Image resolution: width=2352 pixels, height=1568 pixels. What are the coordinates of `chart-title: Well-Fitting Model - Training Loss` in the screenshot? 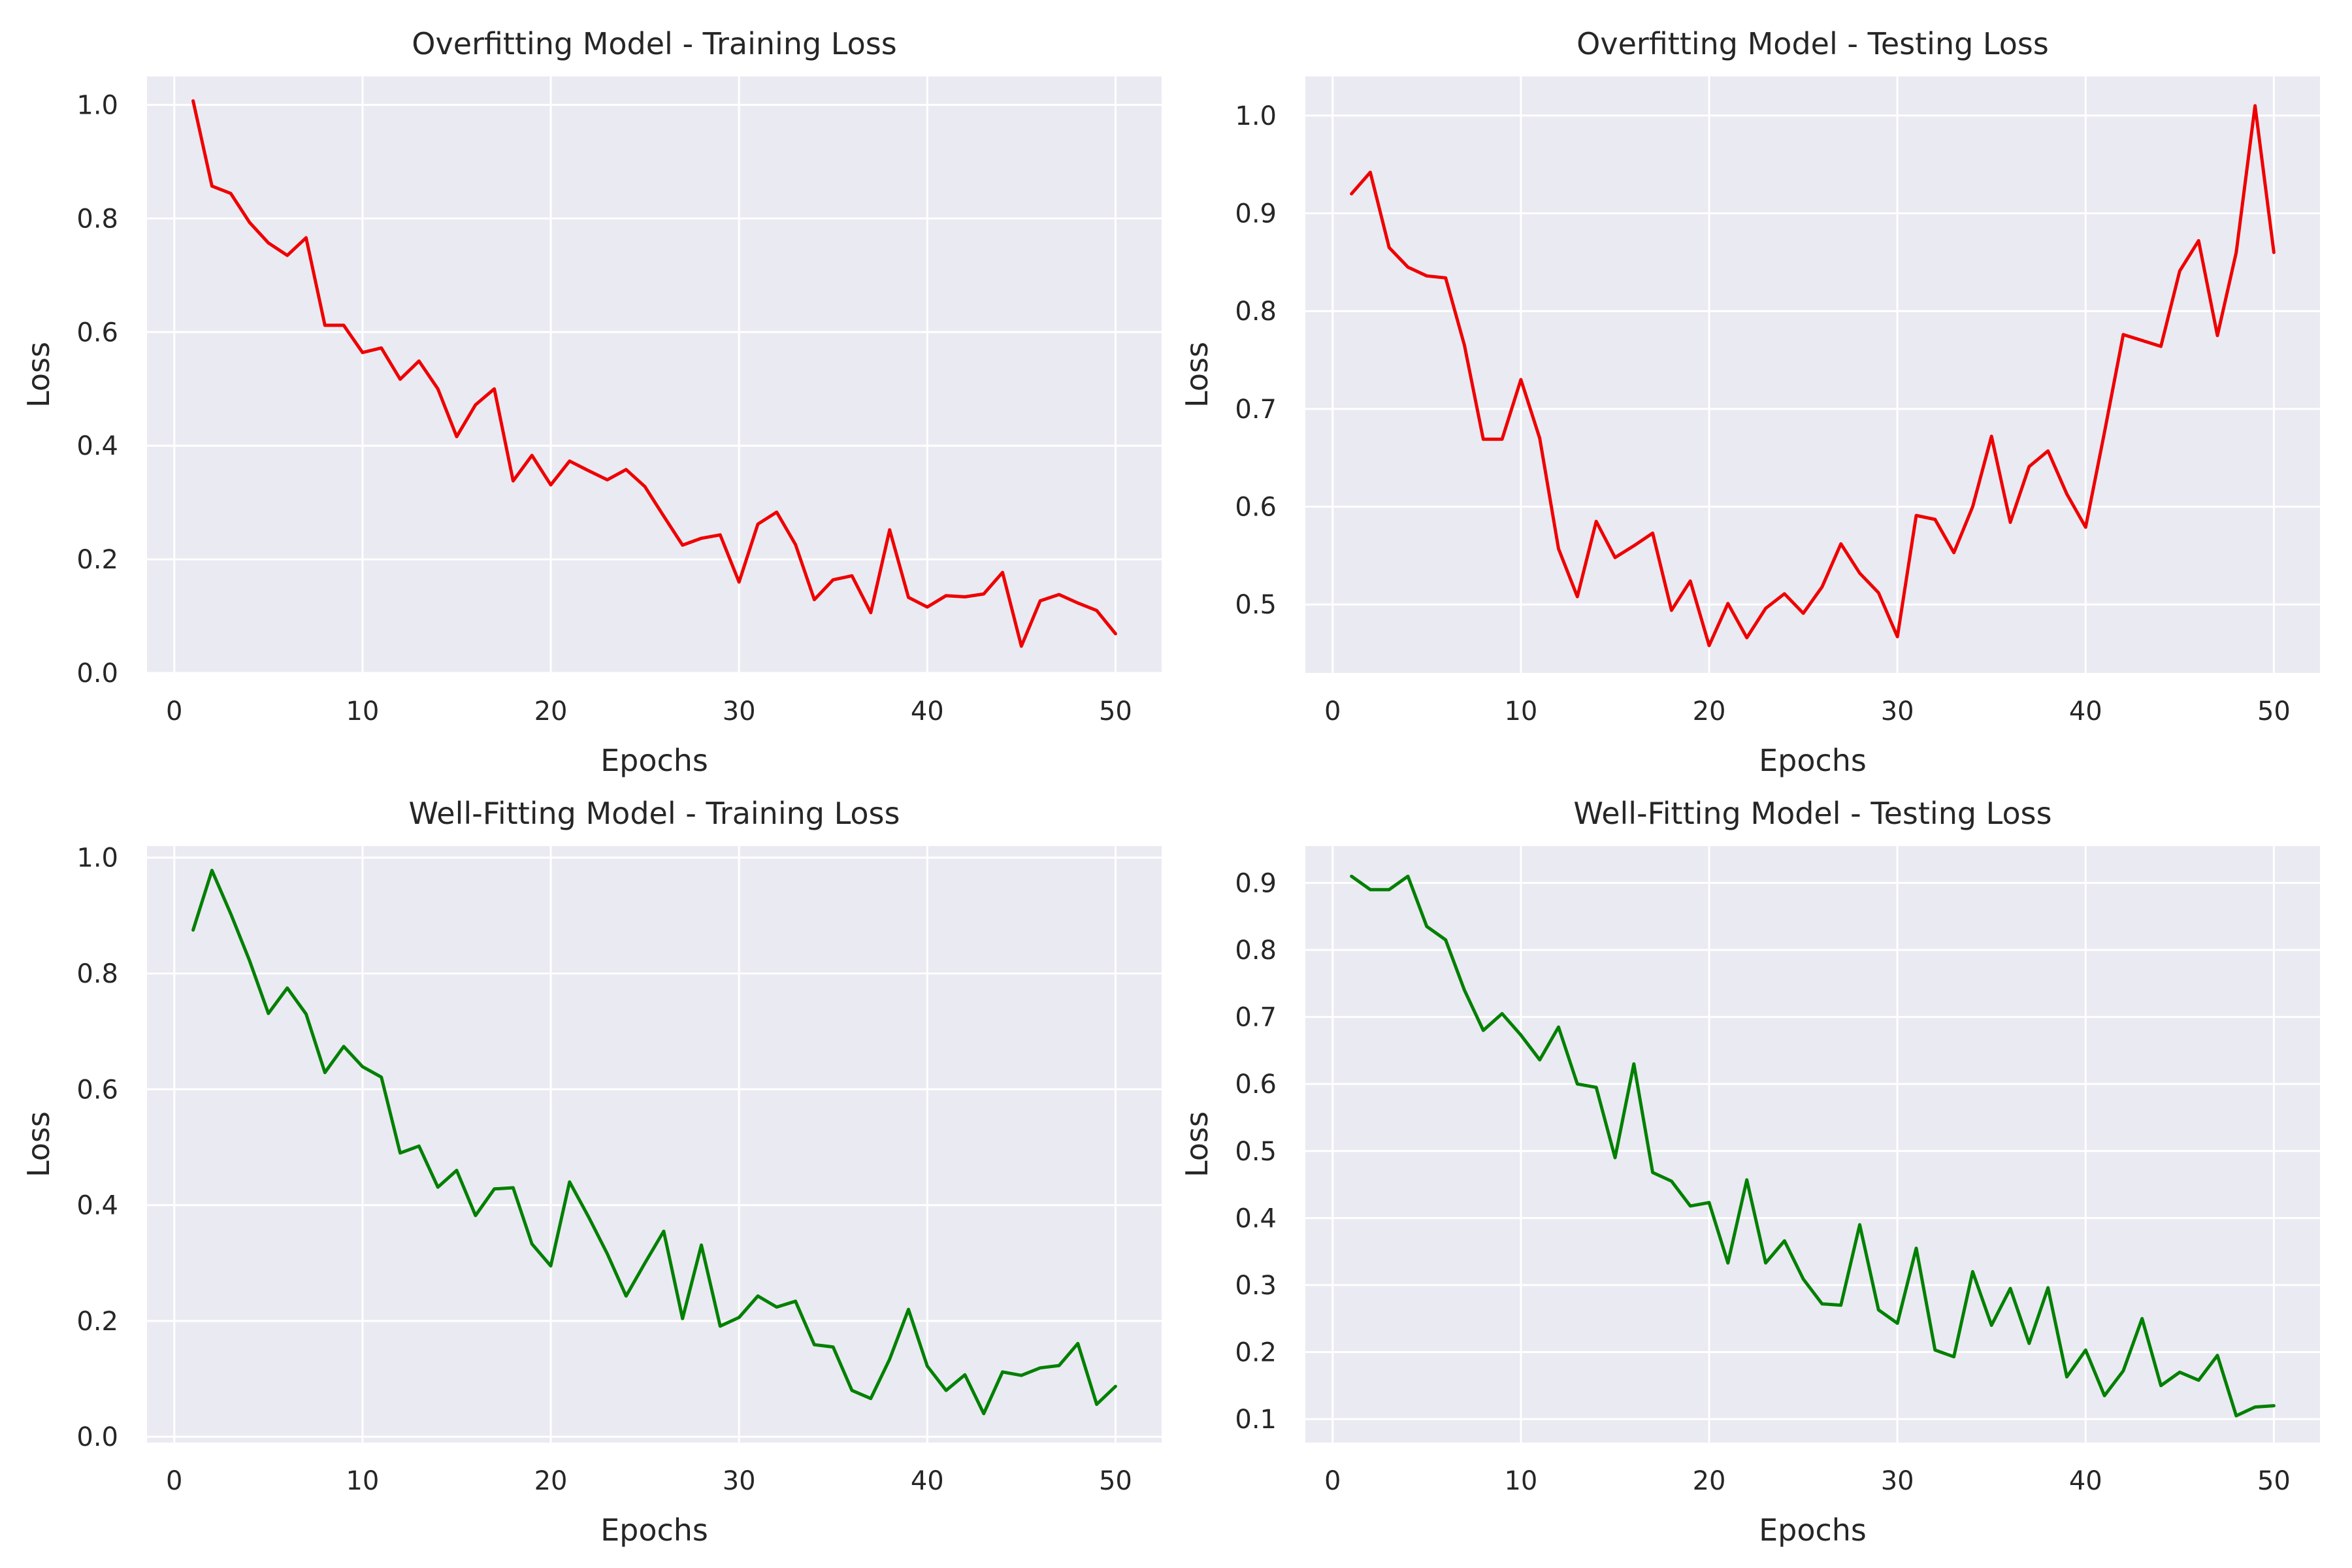 It's located at (654, 813).